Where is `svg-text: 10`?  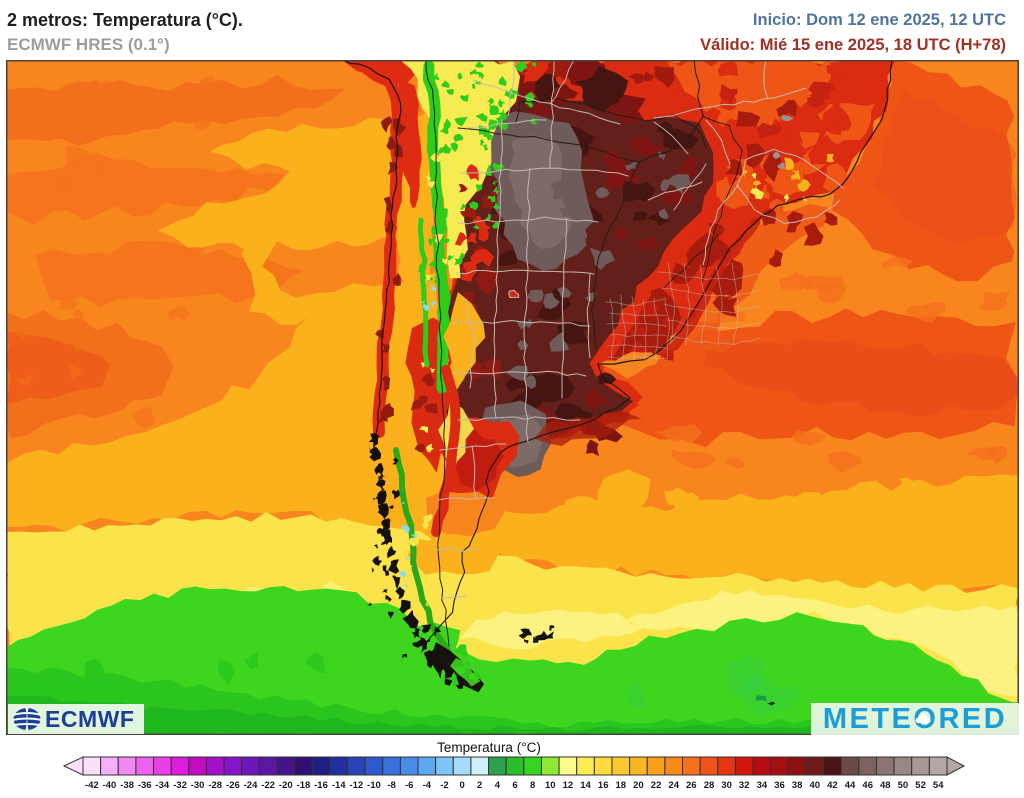
svg-text: 10 is located at coordinates (550, 785).